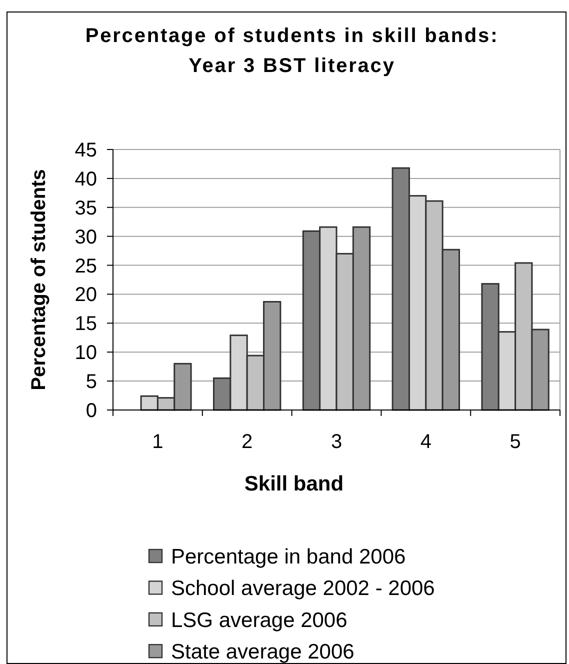 This screenshot has width=569, height=664. Describe the element at coordinates (288, 556) in the screenshot. I see `legend-label: Percentage in band 2006` at that location.